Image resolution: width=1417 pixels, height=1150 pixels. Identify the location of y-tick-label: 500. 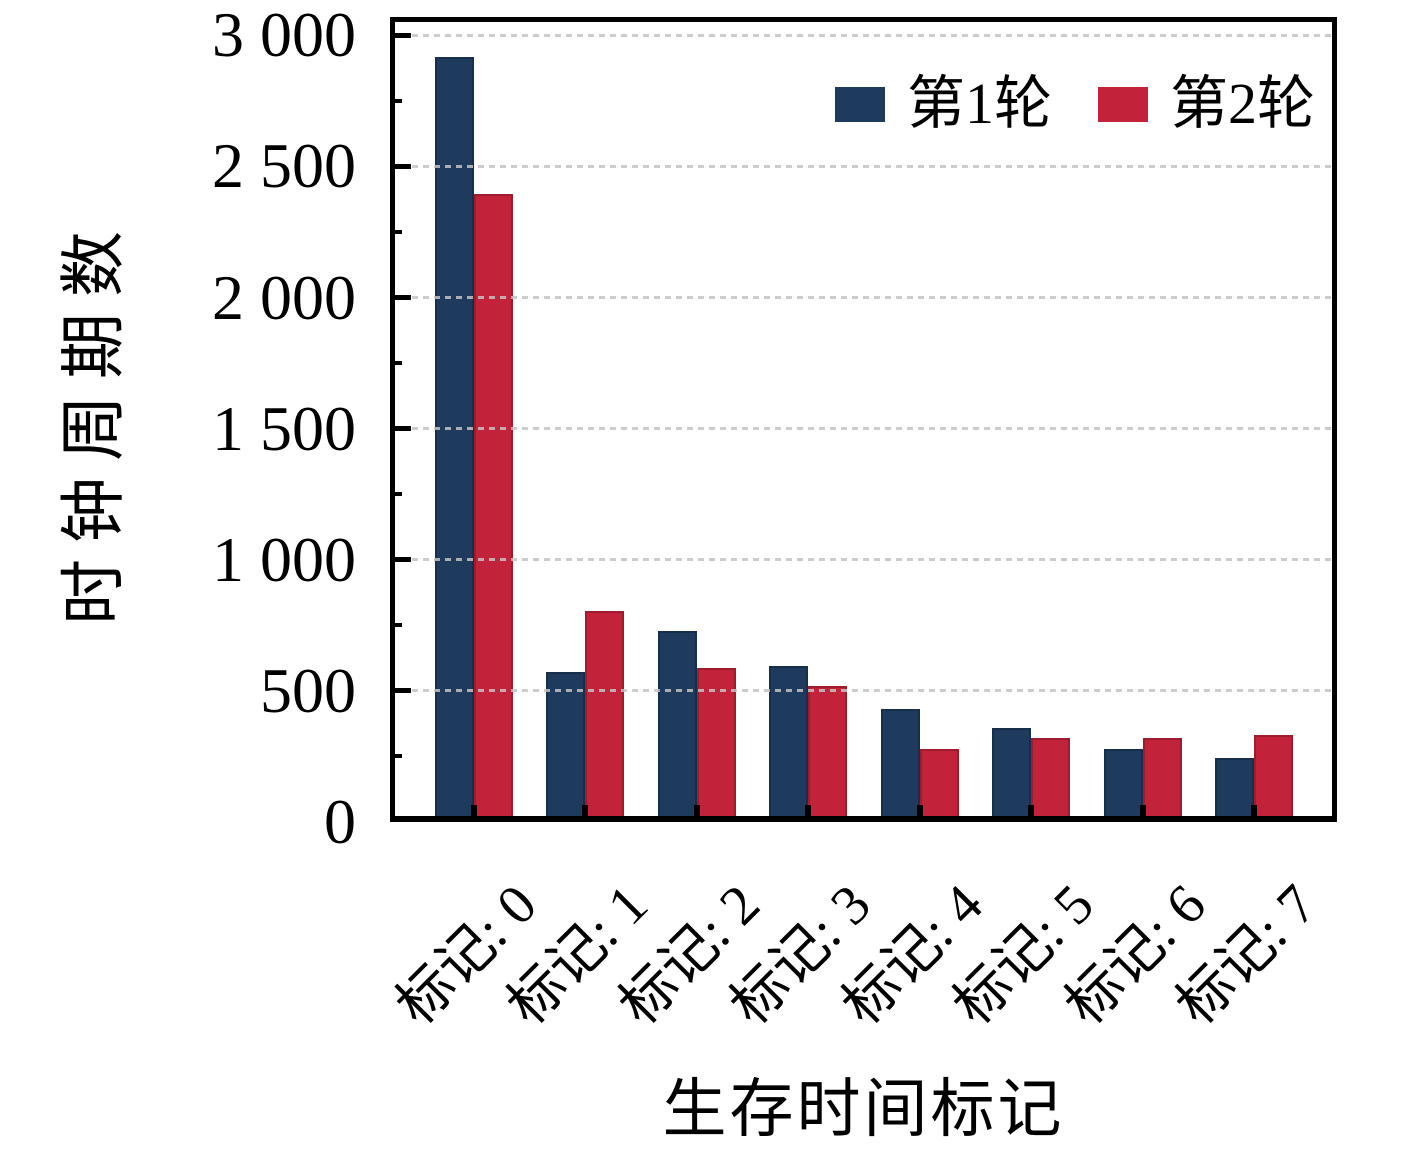
(308, 690).